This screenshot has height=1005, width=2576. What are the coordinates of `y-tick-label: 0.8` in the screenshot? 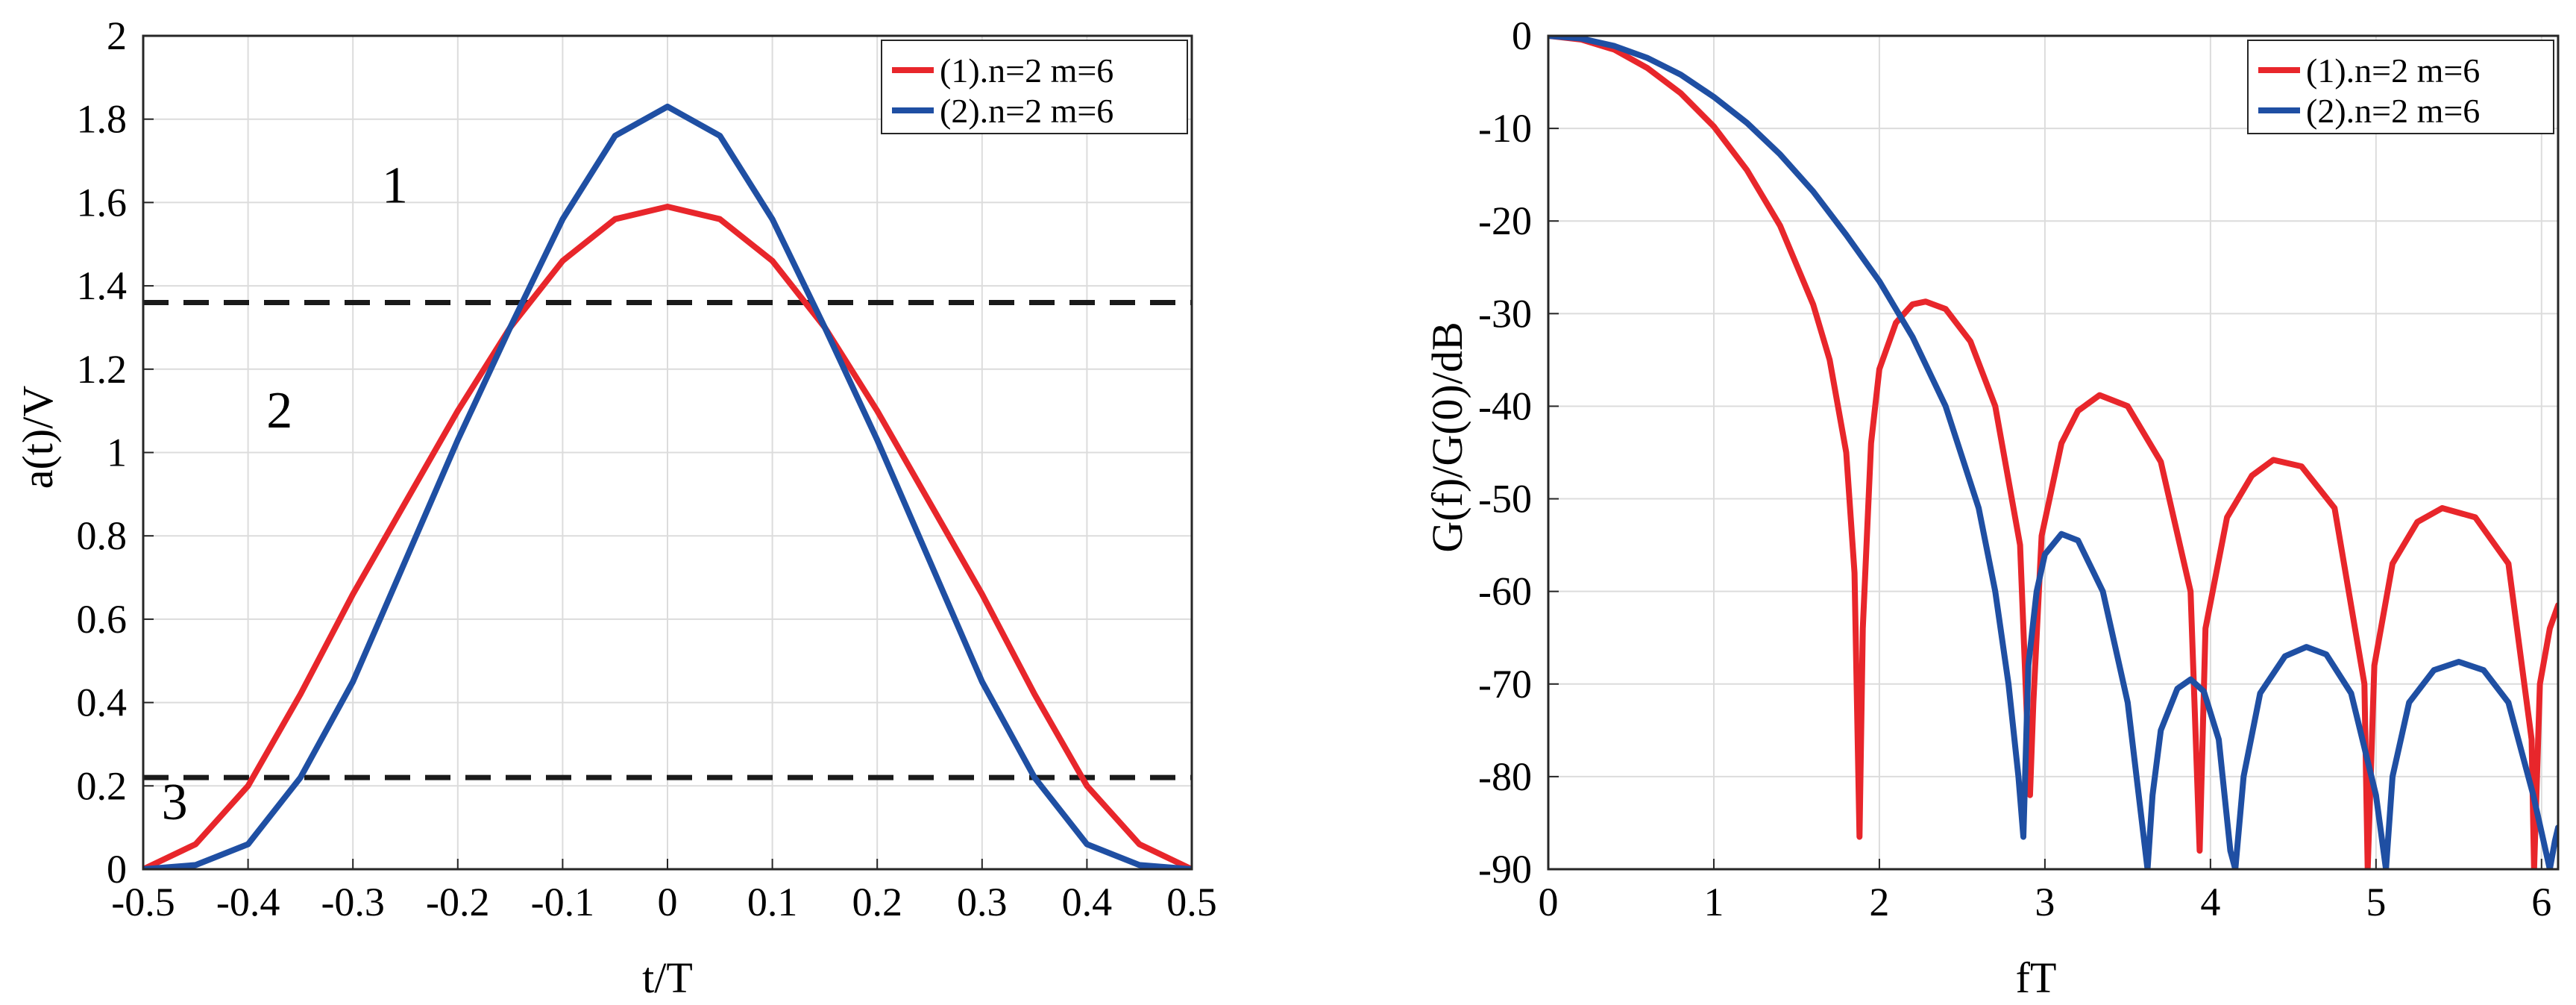 It's located at (103, 535).